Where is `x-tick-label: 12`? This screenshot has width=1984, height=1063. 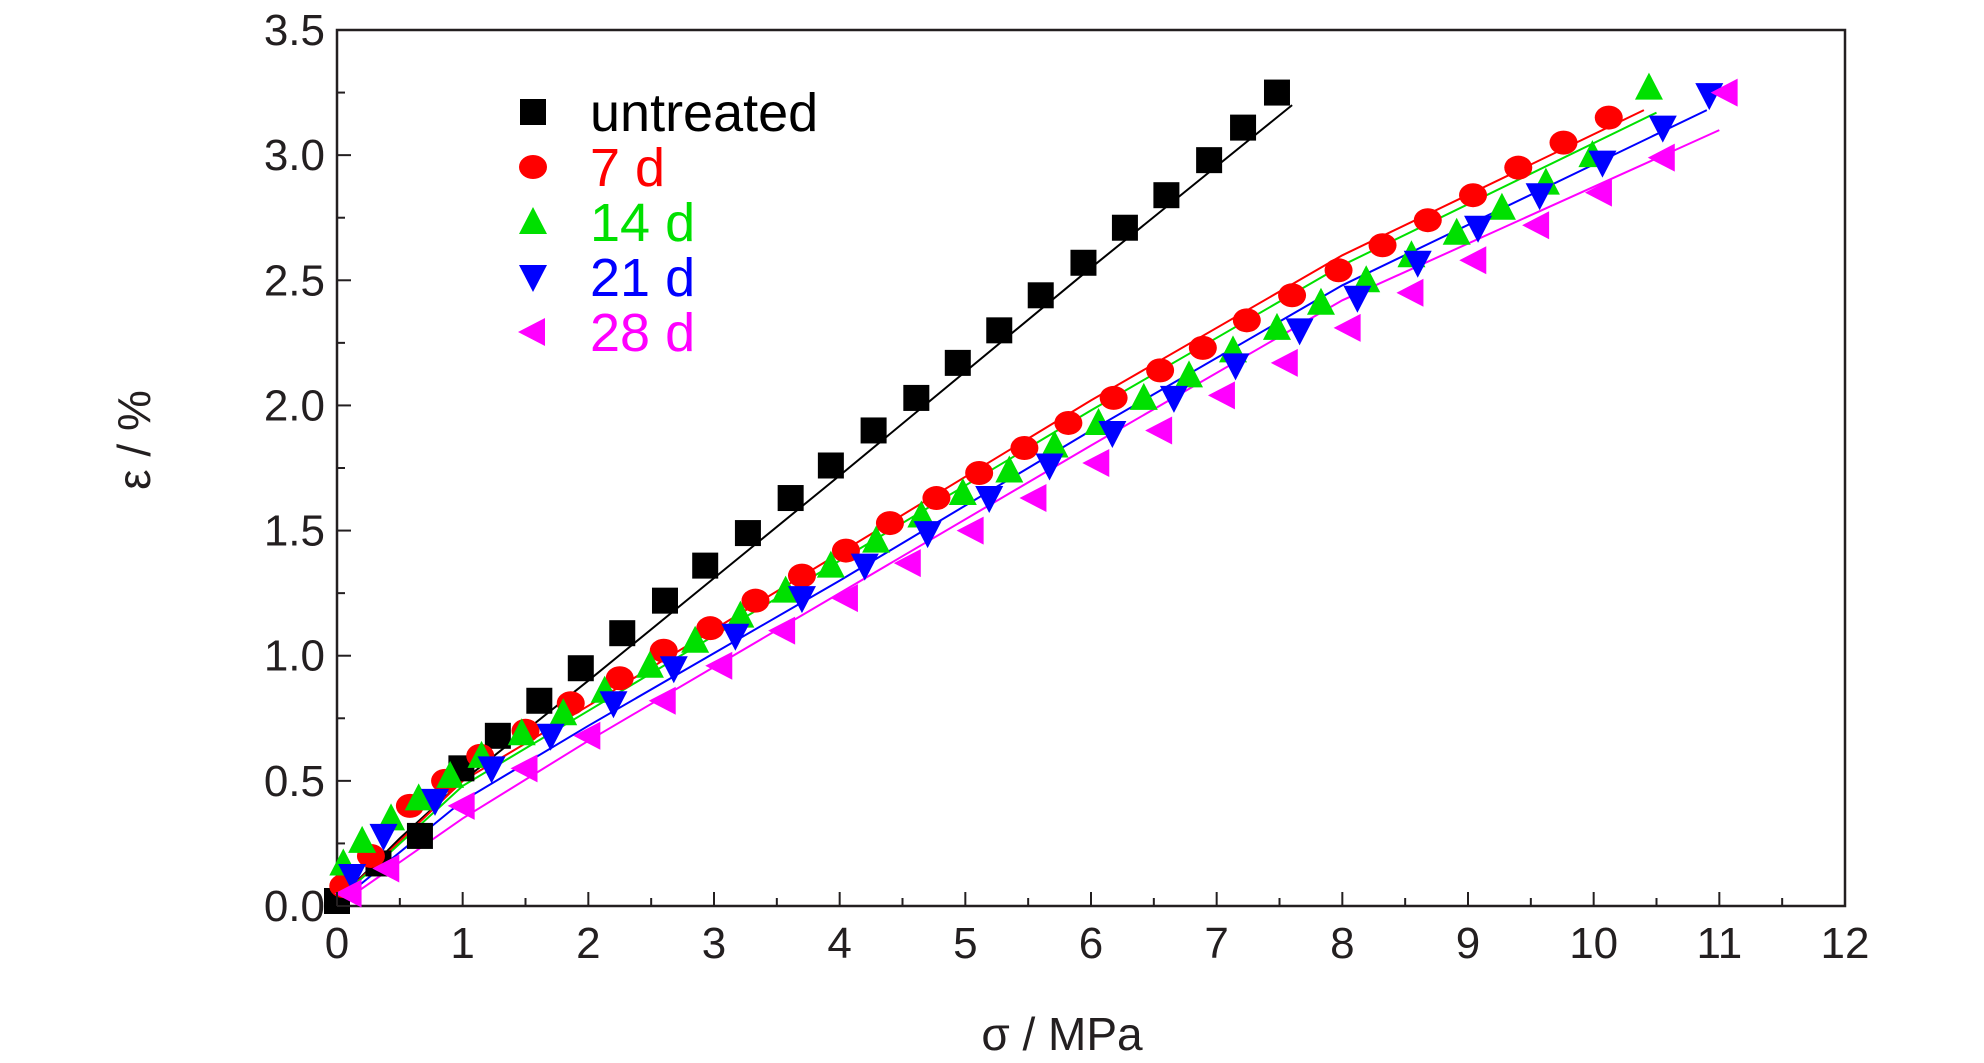 x-tick-label: 12 is located at coordinates (1845, 943).